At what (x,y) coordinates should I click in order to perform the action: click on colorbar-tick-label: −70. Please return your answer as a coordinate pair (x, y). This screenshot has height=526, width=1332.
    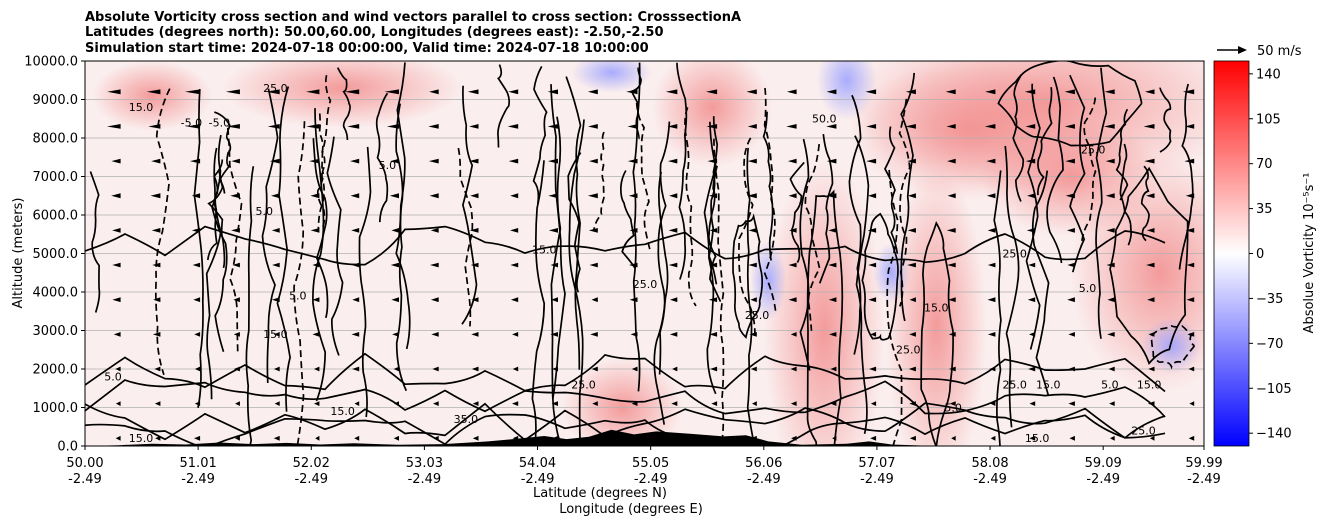
    Looking at the image, I should click on (1269, 344).